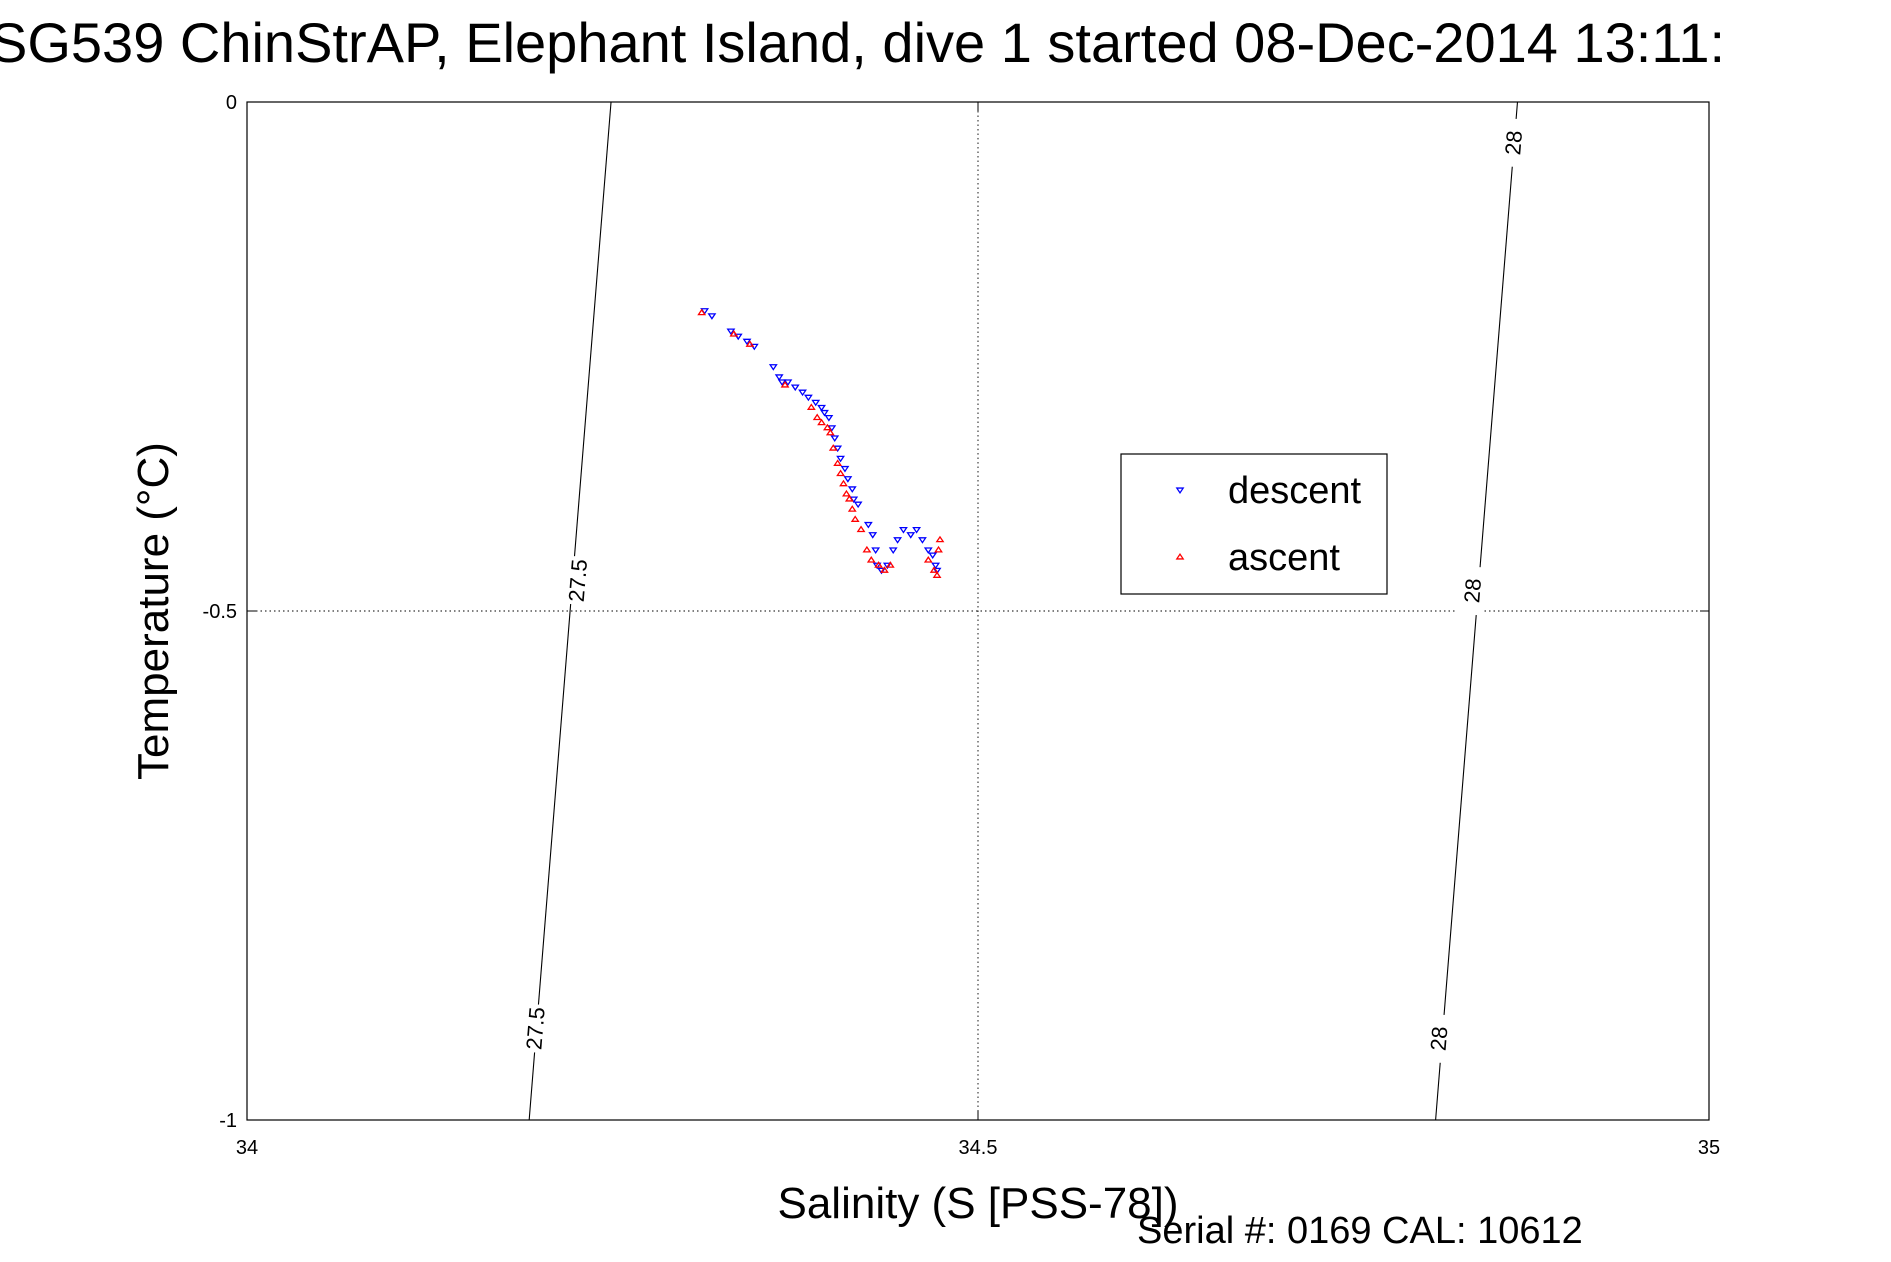 This screenshot has width=1891, height=1262. I want to click on x-axis-label: Salinity (S [PSS-78]), so click(977, 1203).